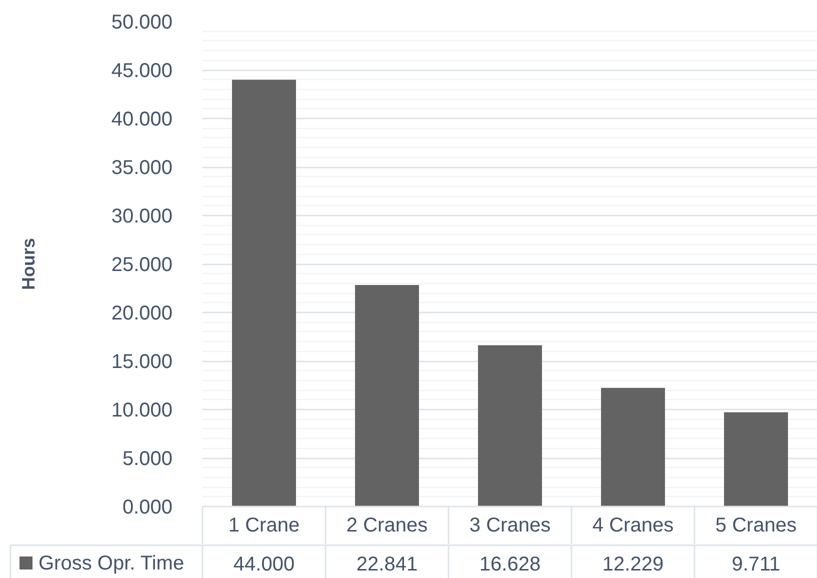  What do you see at coordinates (141, 217) in the screenshot?
I see `y-tick-label: 30.000` at bounding box center [141, 217].